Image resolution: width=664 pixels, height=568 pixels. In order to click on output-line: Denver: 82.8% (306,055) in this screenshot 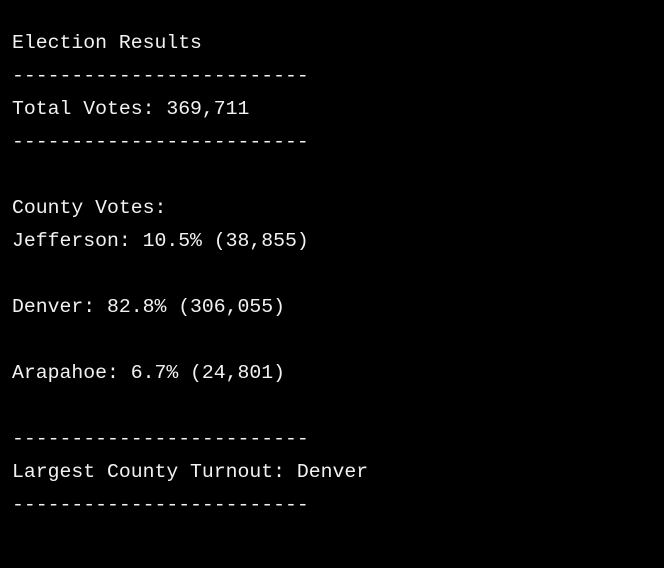, I will do `click(149, 307)`.